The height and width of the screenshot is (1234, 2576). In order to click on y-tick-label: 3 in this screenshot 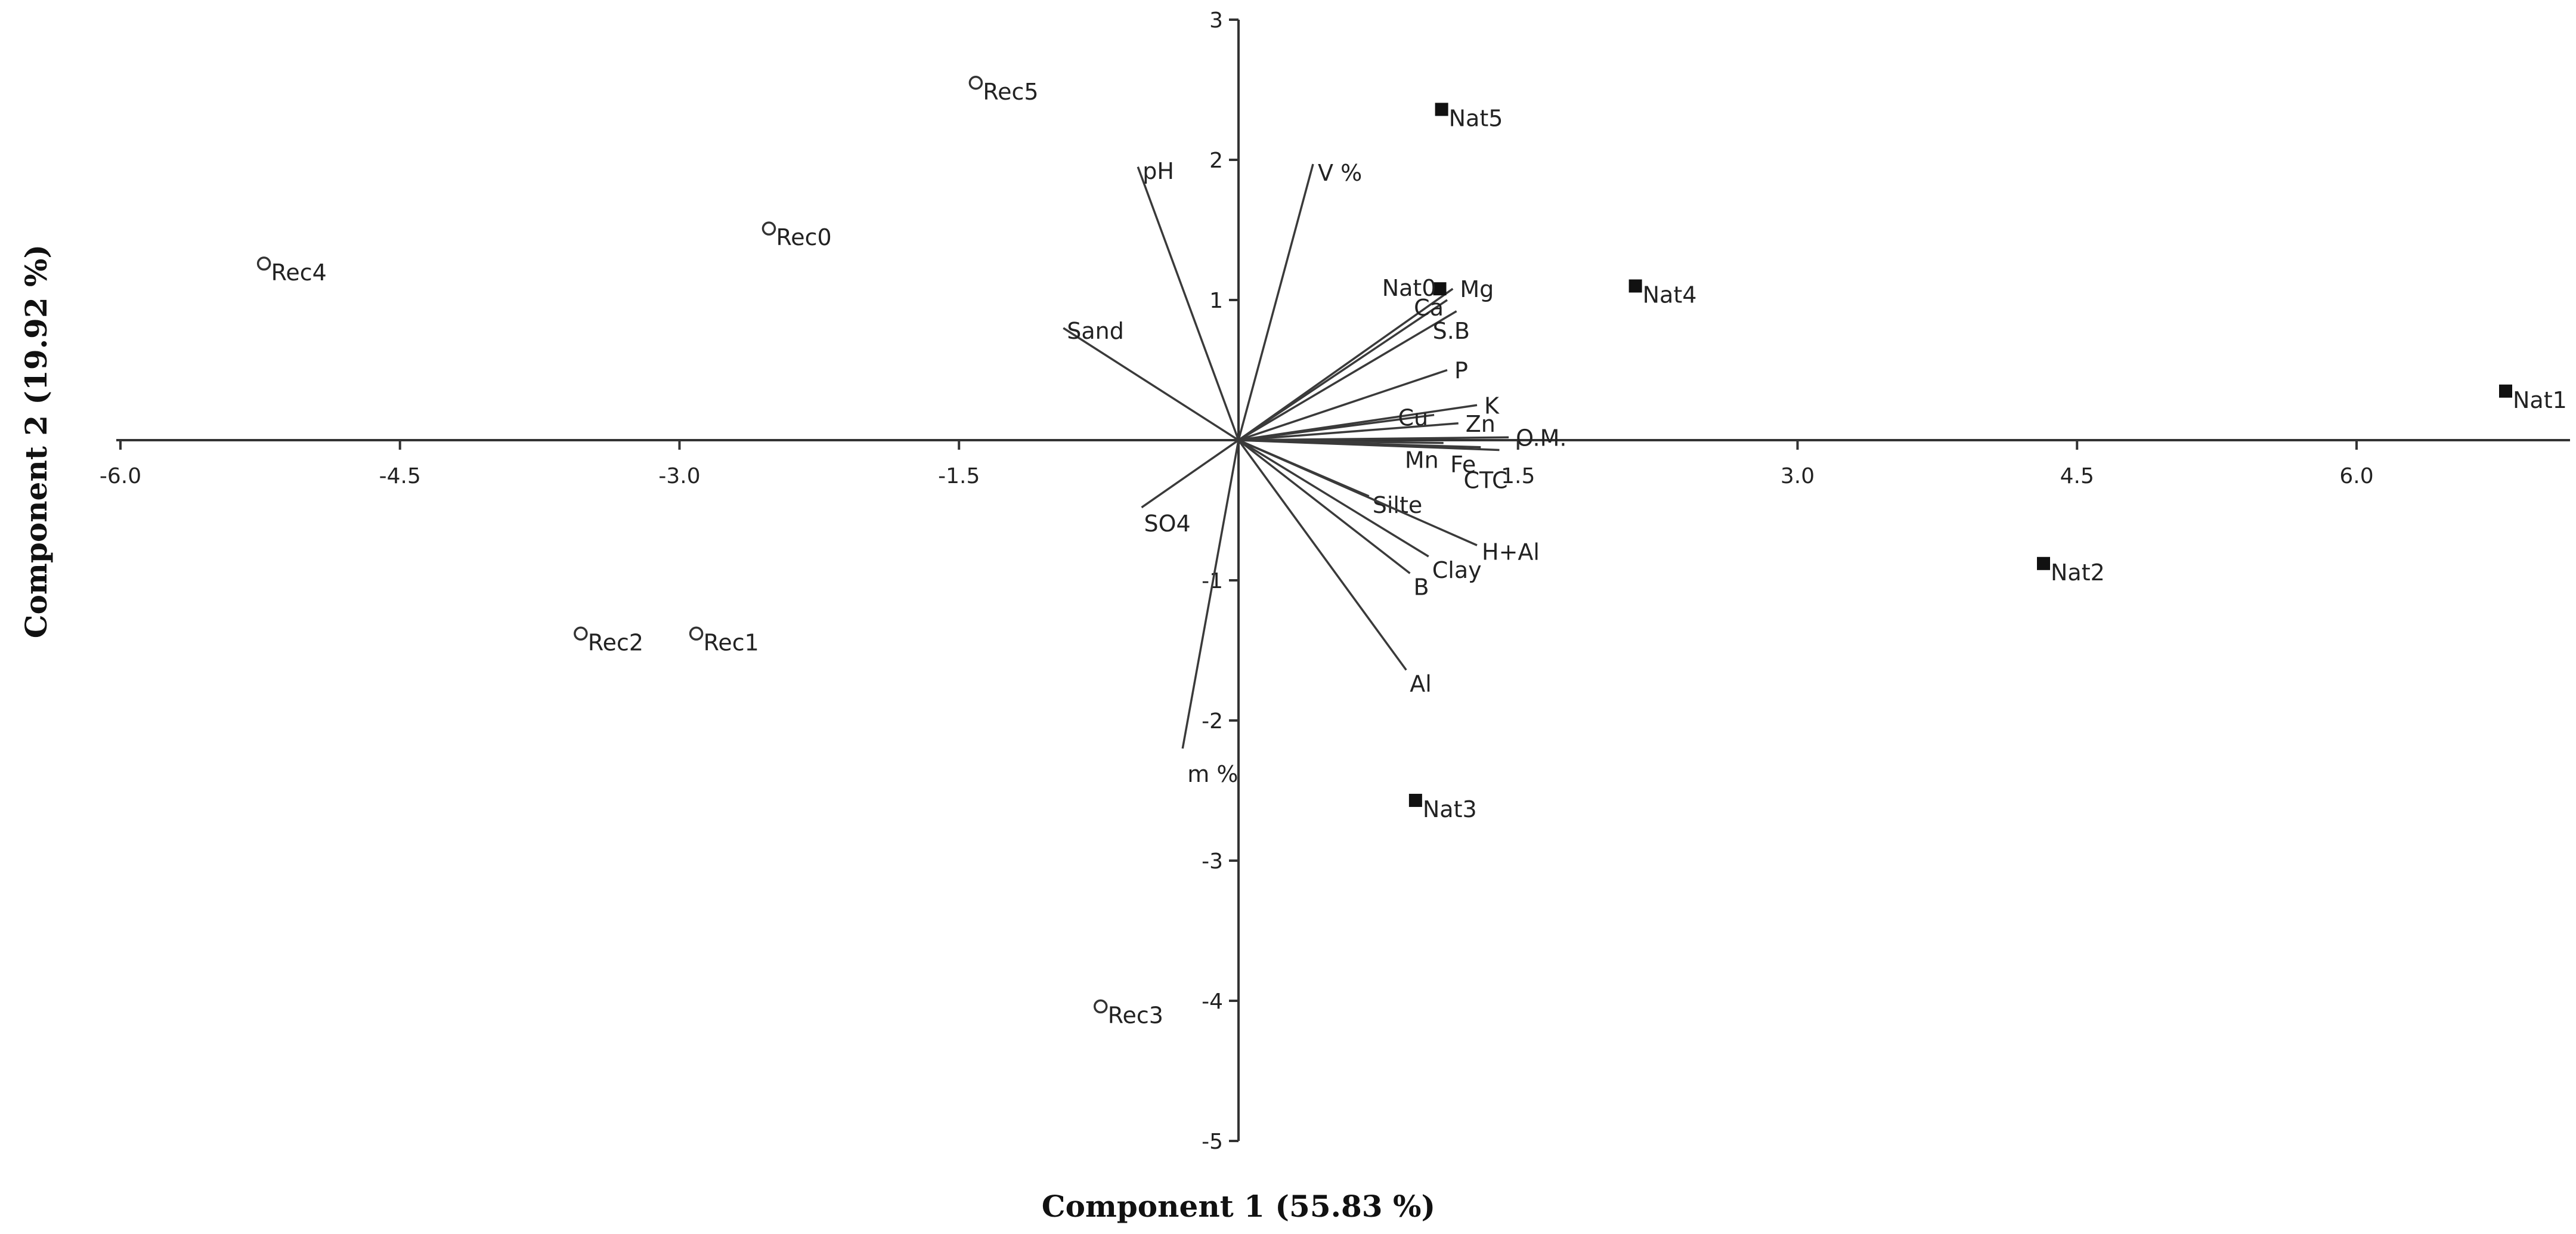, I will do `click(1216, 20)`.